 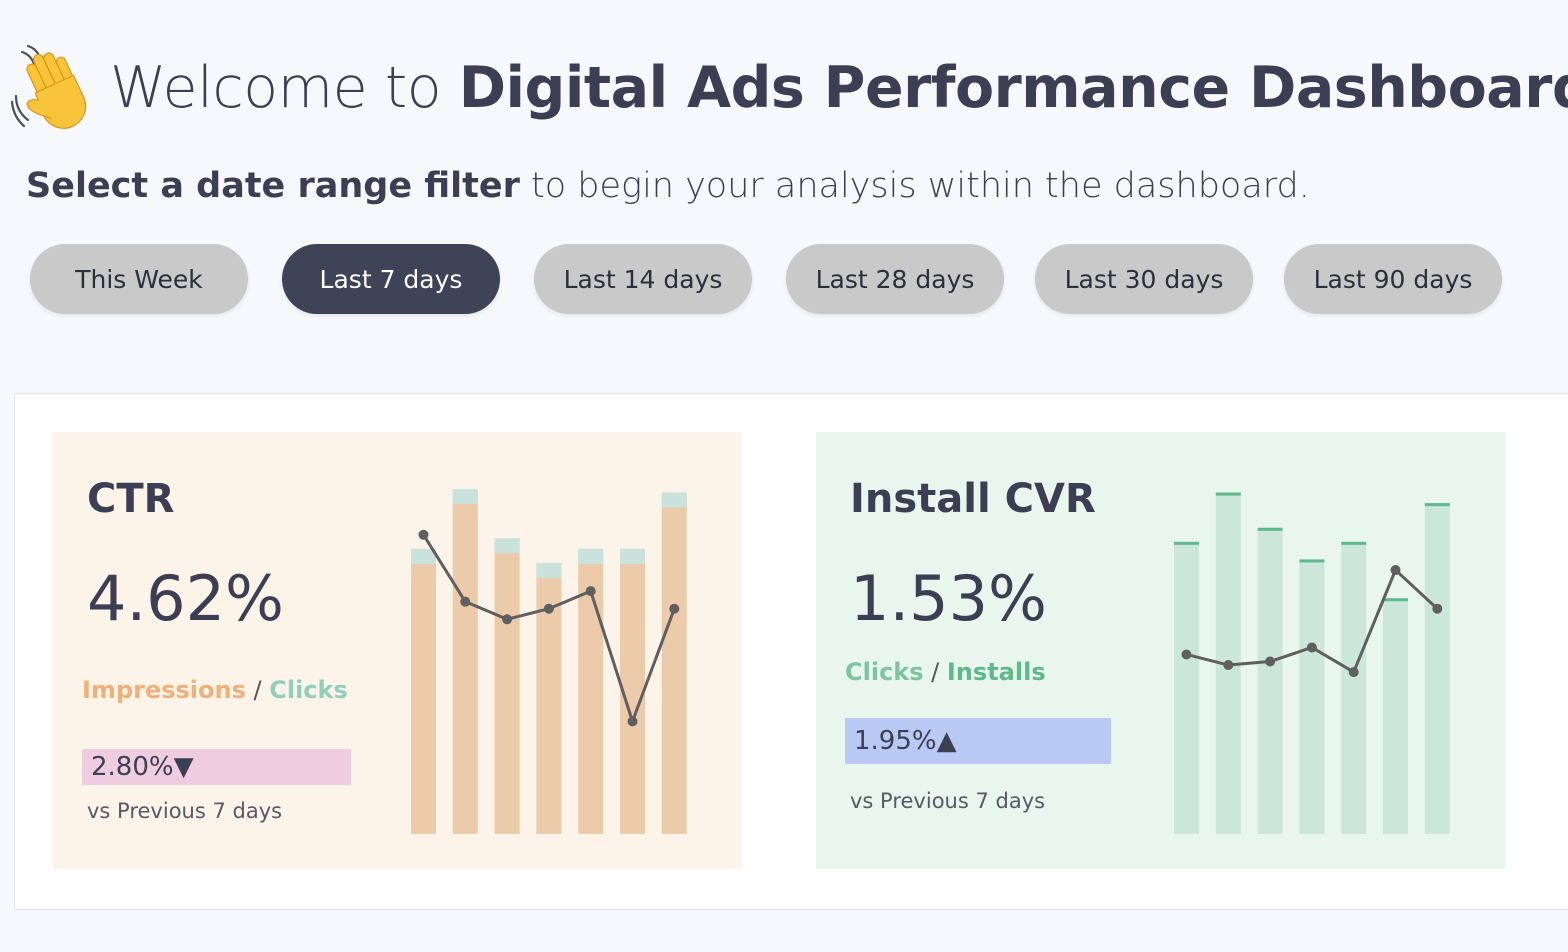 I want to click on ctr-sparkline-chart, so click(x=549, y=661).